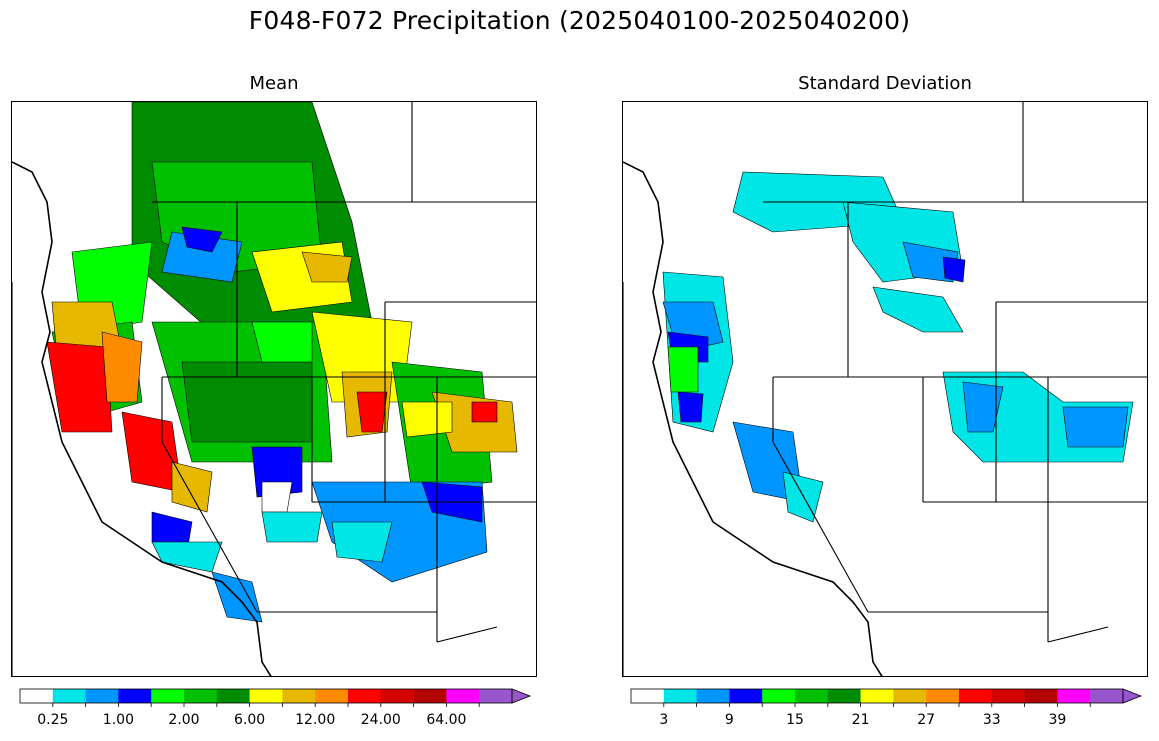 The image size is (1159, 741). Describe the element at coordinates (118, 720) in the screenshot. I see `colorbar-tick-label: 1.00` at that location.